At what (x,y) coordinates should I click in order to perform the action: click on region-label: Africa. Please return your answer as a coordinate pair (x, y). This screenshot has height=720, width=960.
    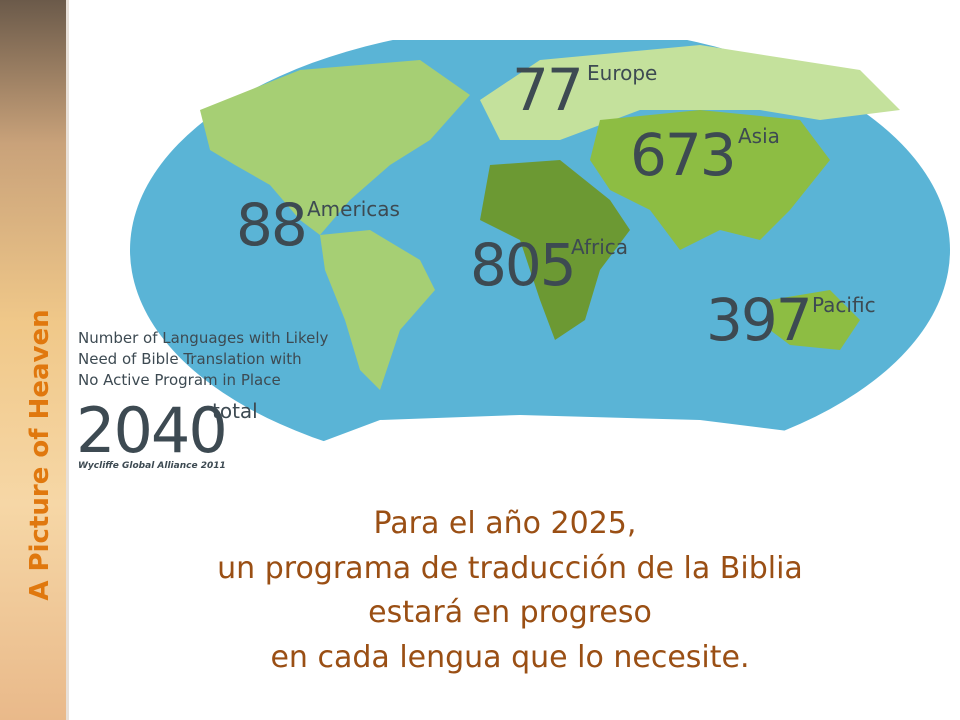
    Looking at the image, I should click on (599, 247).